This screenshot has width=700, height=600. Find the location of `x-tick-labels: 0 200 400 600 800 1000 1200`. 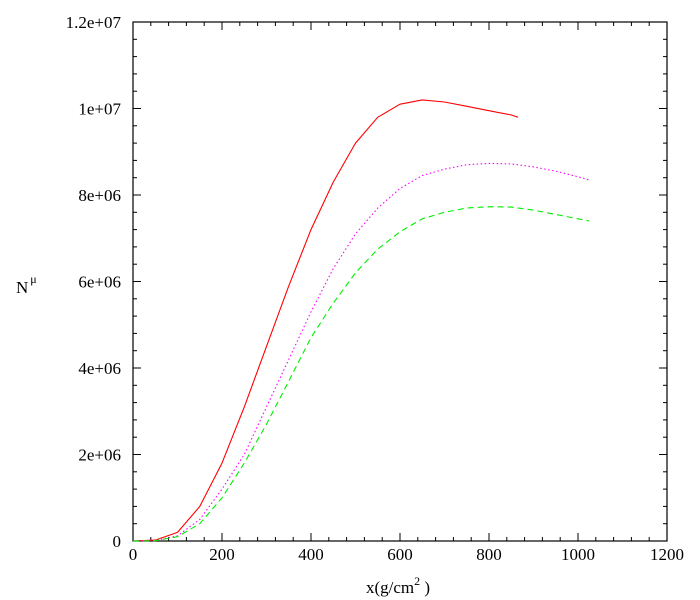

x-tick-labels: 0 200 400 600 800 1000 1200 is located at coordinates (406, 554).